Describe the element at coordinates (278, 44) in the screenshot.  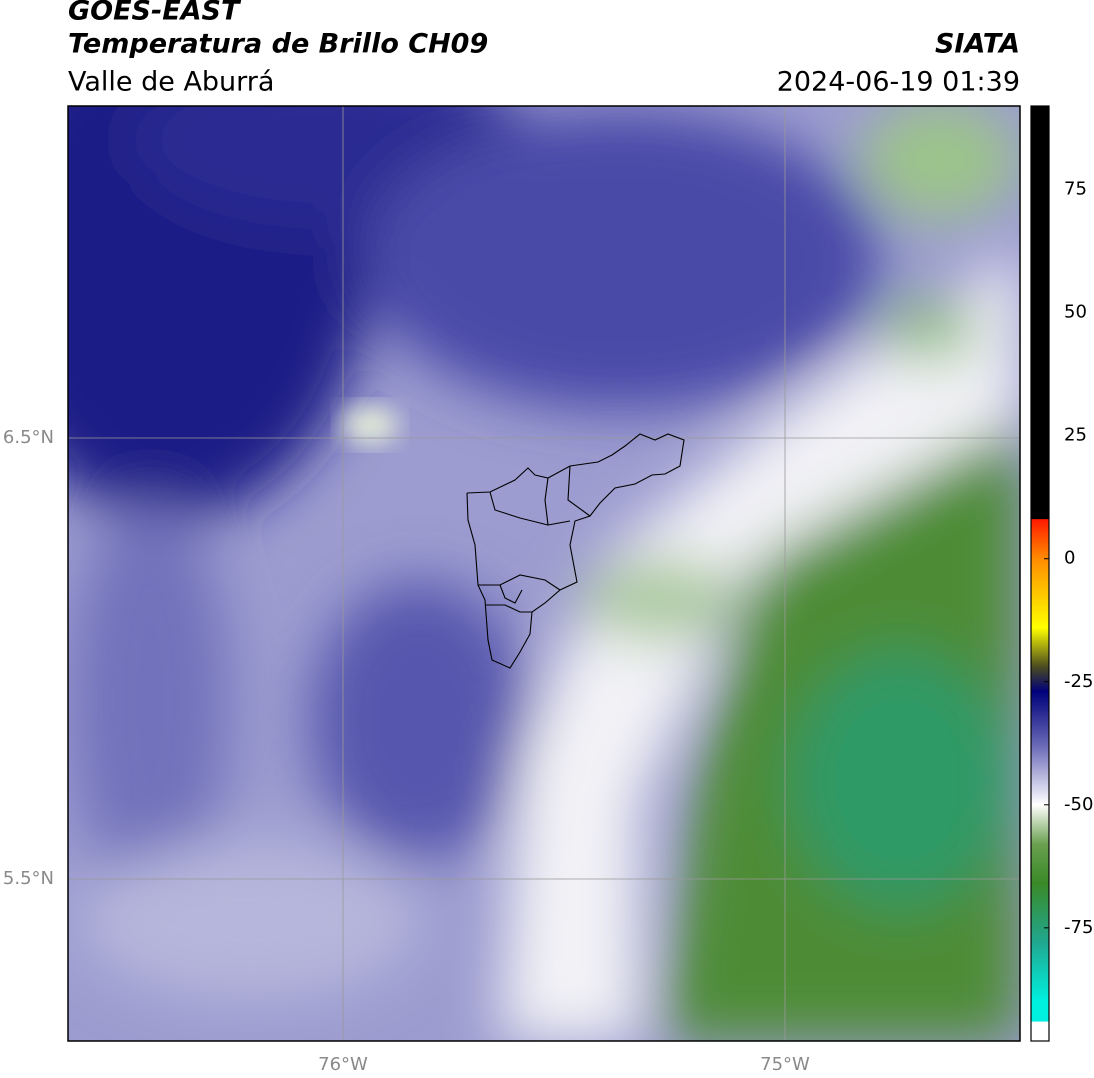
I see `subtitle: Temperatura de Brillo CH09` at that location.